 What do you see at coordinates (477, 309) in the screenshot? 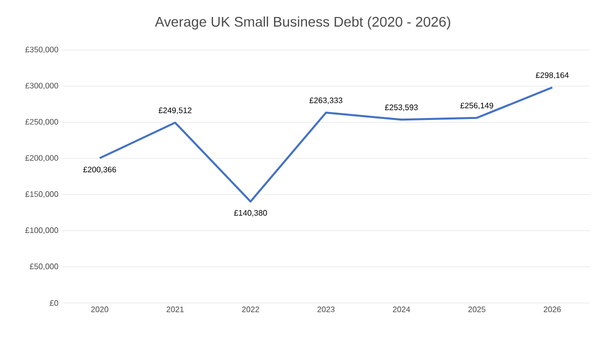
I see `x-tick-label: 2025` at bounding box center [477, 309].